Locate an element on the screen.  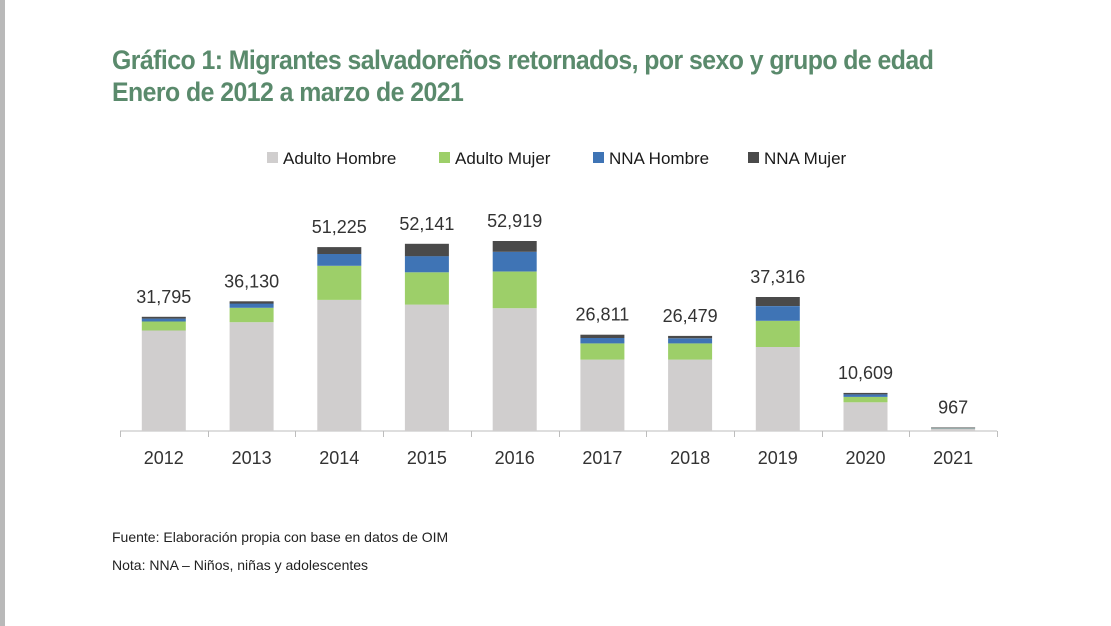
x-tick-label: 2013 is located at coordinates (252, 458).